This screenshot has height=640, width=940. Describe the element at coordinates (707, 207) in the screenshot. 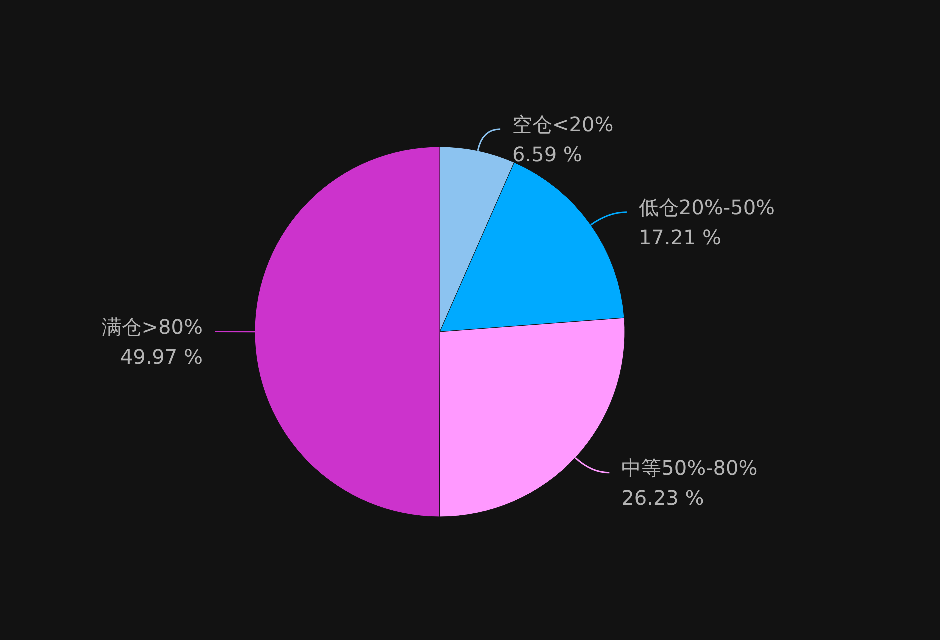

I see `slice-label: 低仓20%-50%` at that location.